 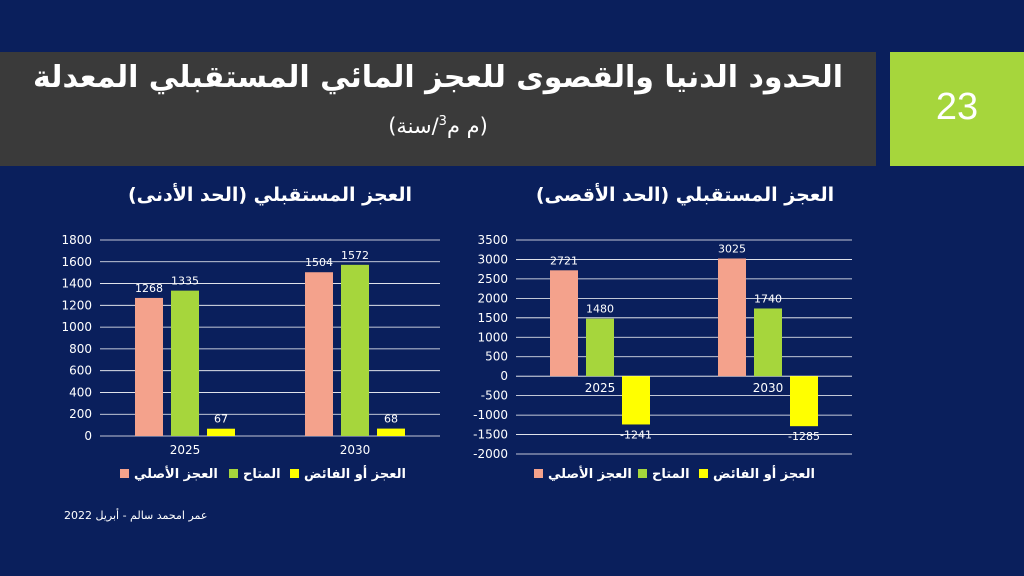 I want to click on y-tick-label: 1600, so click(x=76, y=262).